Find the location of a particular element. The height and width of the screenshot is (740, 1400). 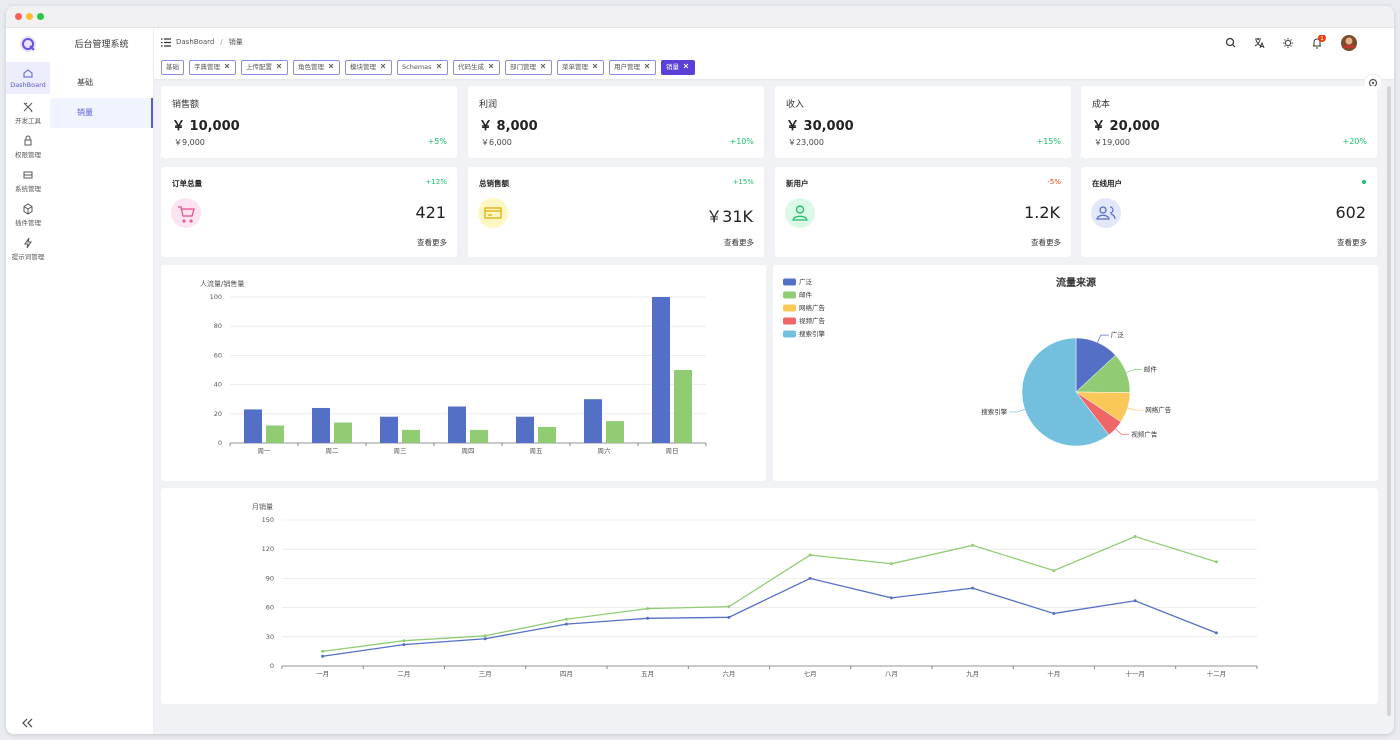

notification-icon is located at coordinates (1317, 43).